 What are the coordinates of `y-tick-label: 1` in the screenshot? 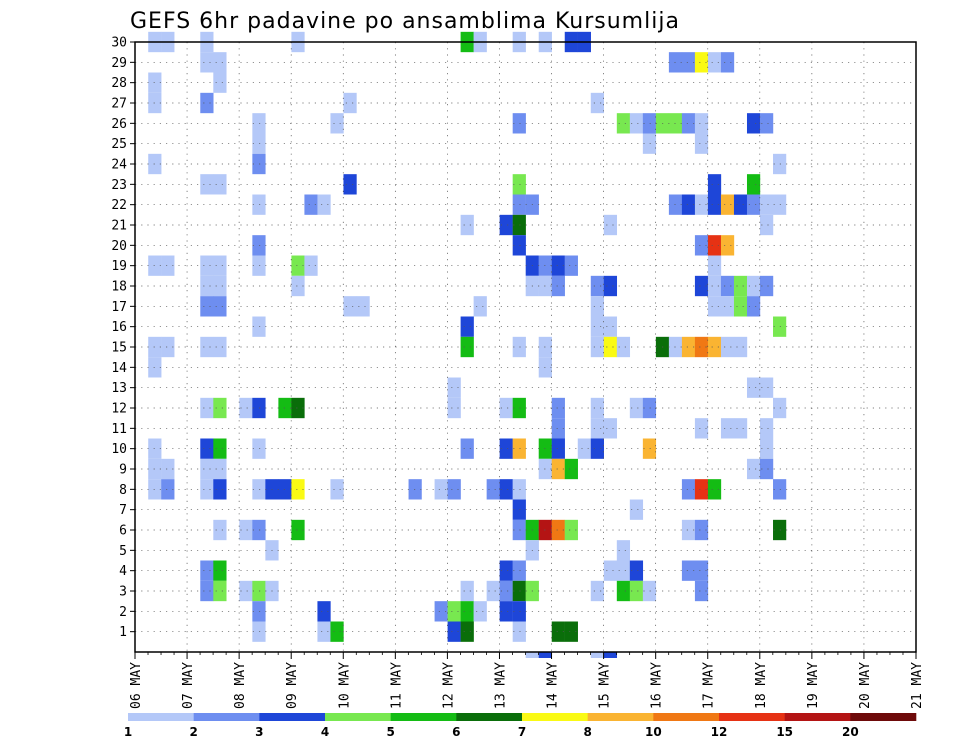 It's located at (123, 632).